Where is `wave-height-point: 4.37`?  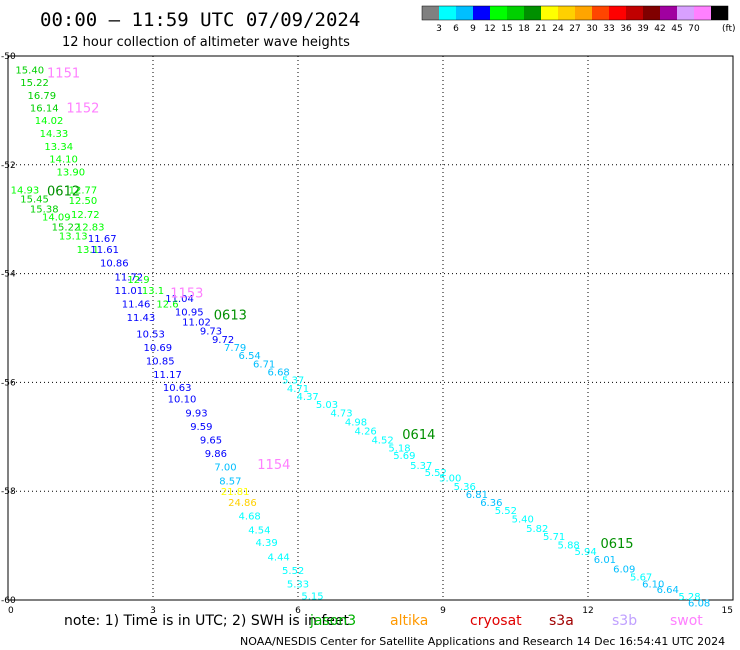
wave-height-point: 4.37 is located at coordinates (308, 397).